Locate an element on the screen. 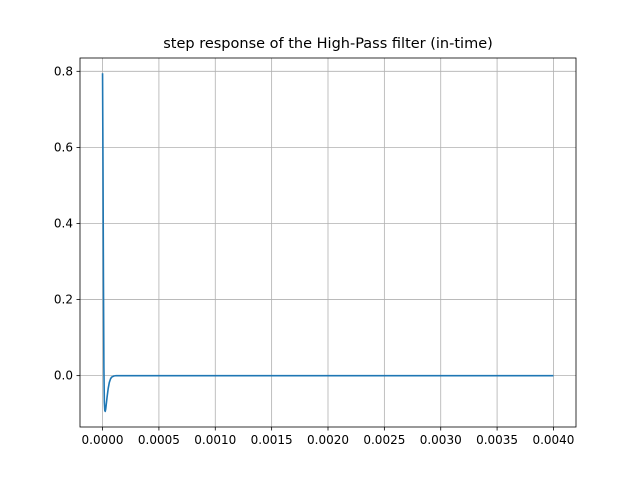 The width and height of the screenshot is (640, 480). x-tick-label: 0.0030 is located at coordinates (441, 440).